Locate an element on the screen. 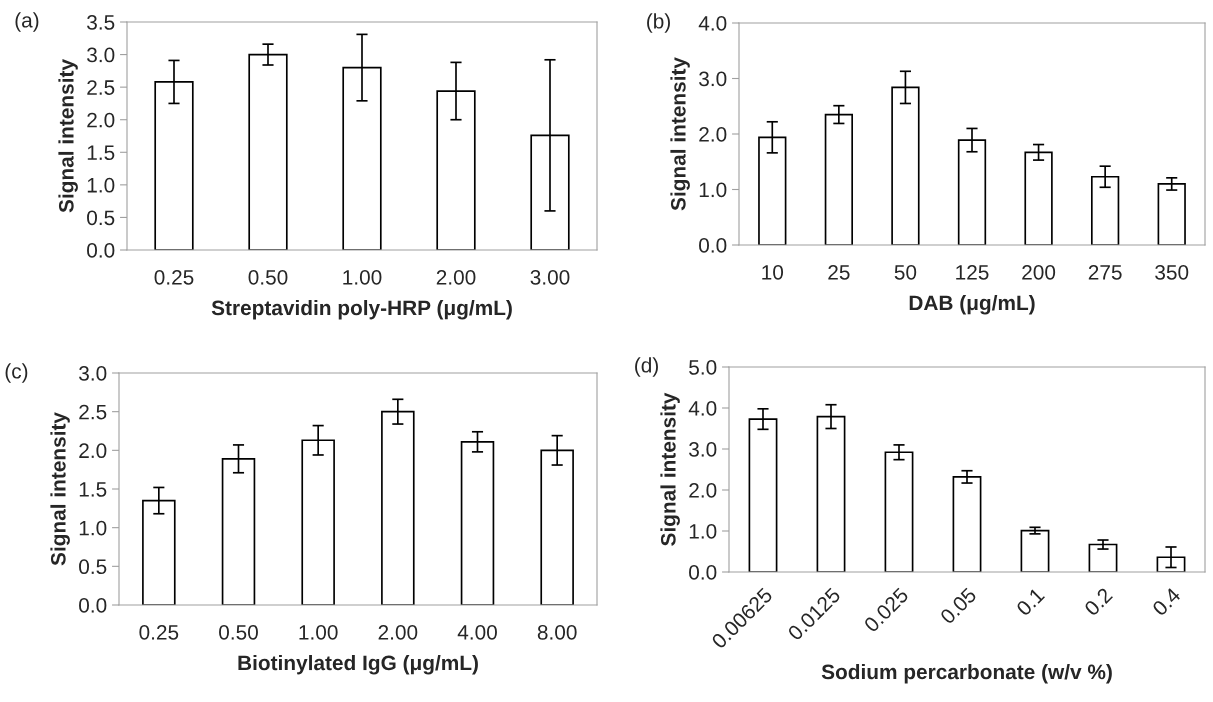 This screenshot has width=1213, height=702. text: (d) is located at coordinates (646, 367).